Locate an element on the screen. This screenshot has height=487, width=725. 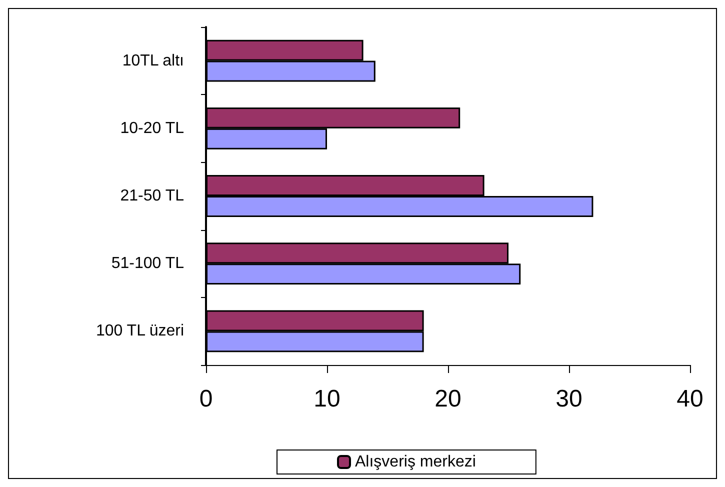
x-tick-label: 0 is located at coordinates (206, 399).